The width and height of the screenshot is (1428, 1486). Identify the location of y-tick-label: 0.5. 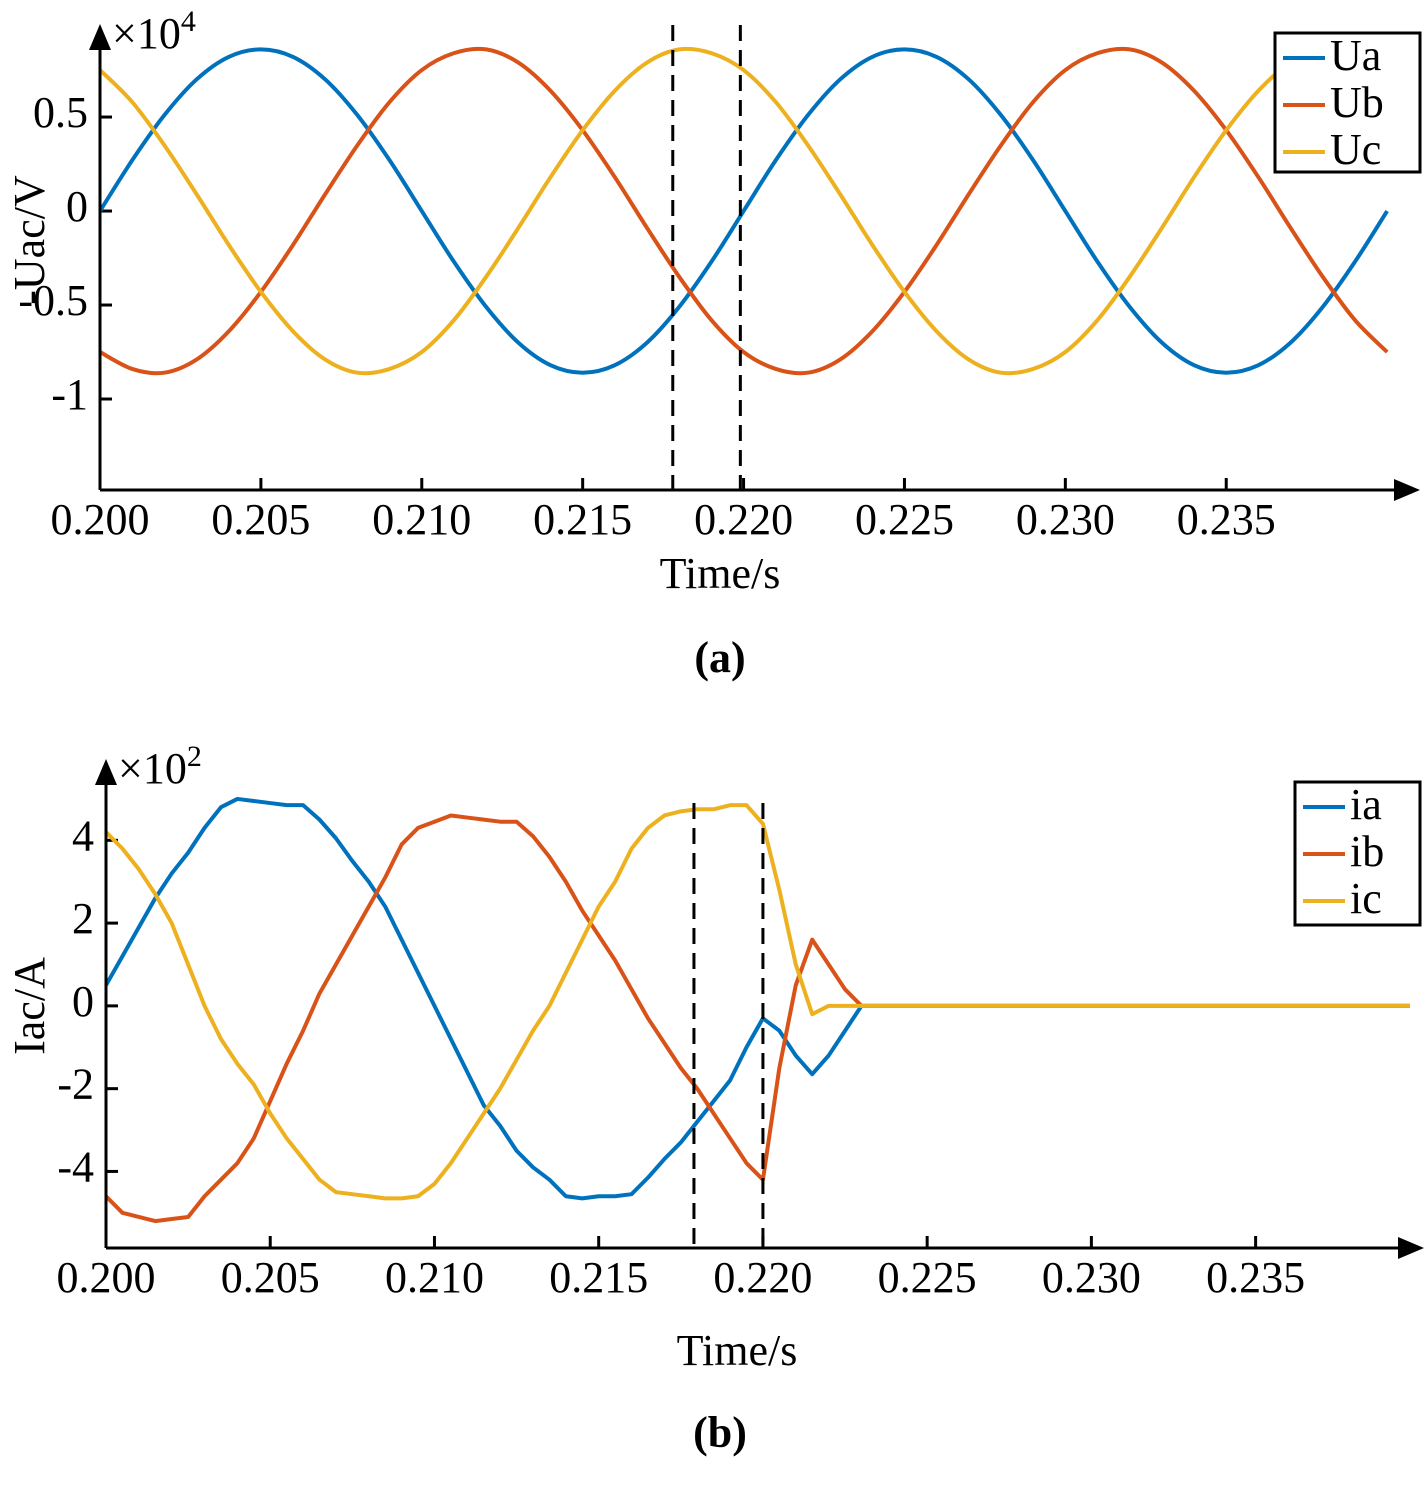
(60, 112).